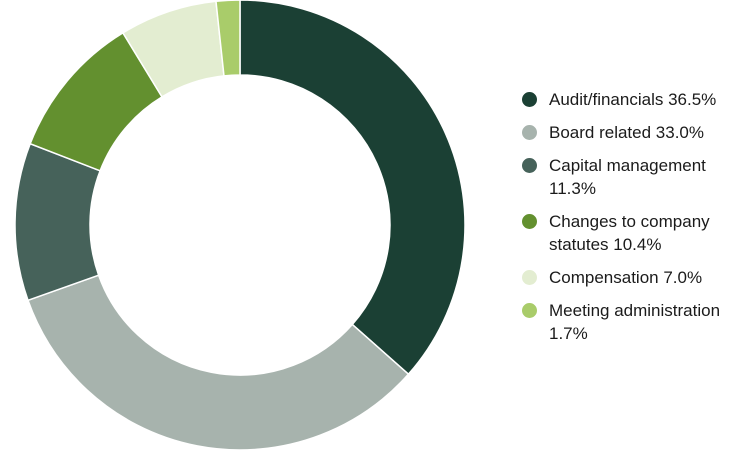 The height and width of the screenshot is (450, 750). I want to click on legend-label: Compensation 7.0%, so click(626, 277).